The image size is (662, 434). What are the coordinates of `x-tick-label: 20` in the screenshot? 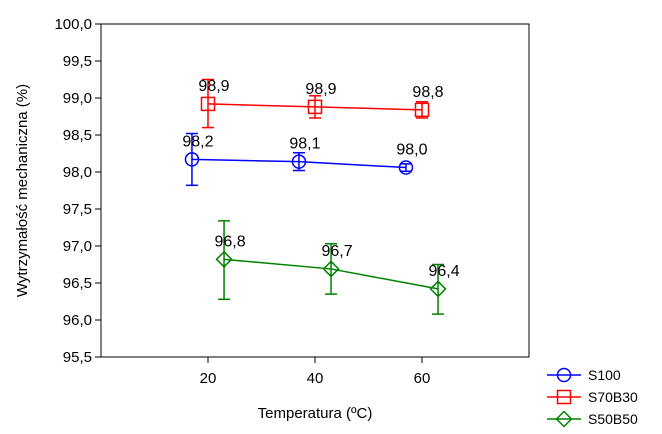 It's located at (208, 378).